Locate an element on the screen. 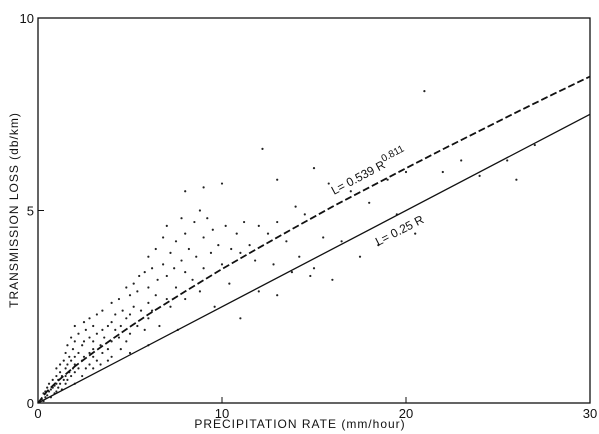 Image resolution: width=599 pixels, height=434 pixels. x-tick-label: 0 is located at coordinates (37, 413).